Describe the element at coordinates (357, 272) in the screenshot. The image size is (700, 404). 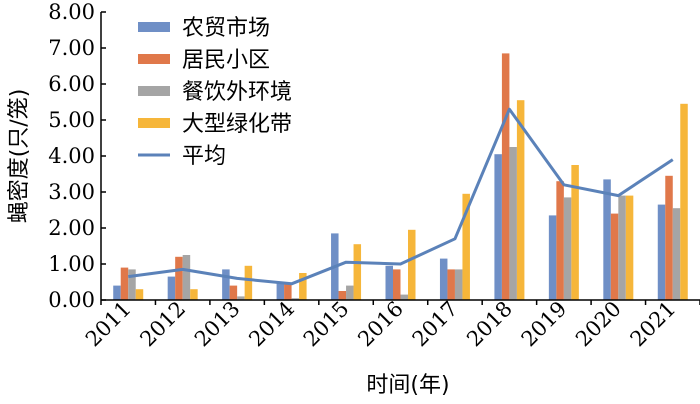
I see `bar-2015-s3` at that location.